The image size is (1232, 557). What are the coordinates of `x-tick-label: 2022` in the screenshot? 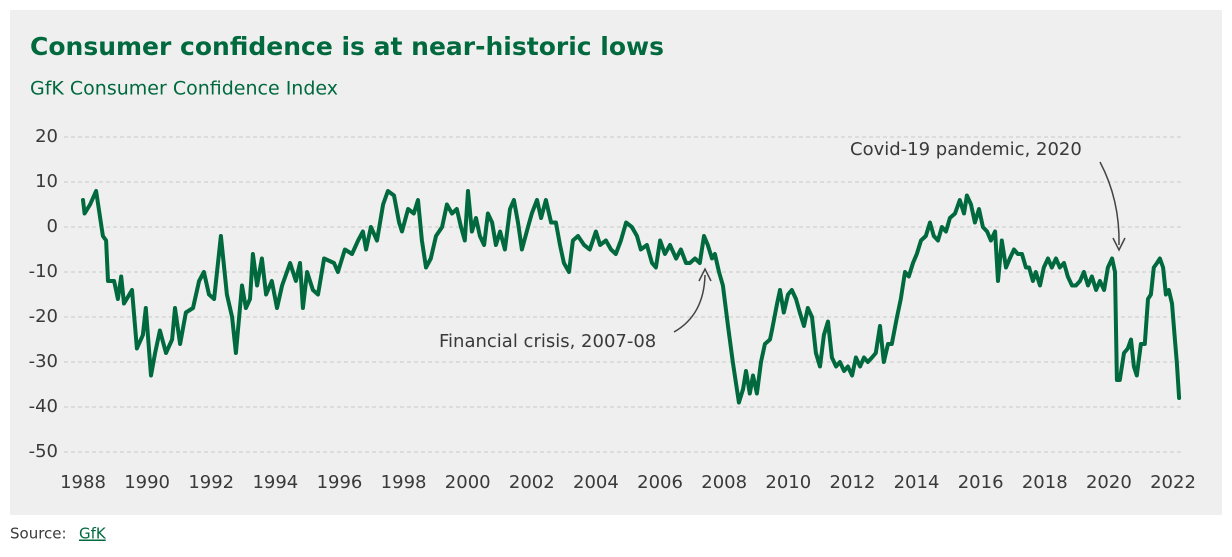 It's located at (1173, 482).